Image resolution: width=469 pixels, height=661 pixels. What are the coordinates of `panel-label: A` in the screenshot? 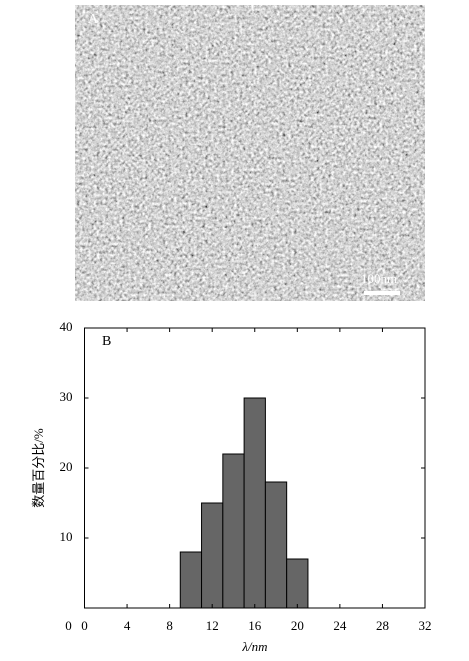 It's located at (93, 19).